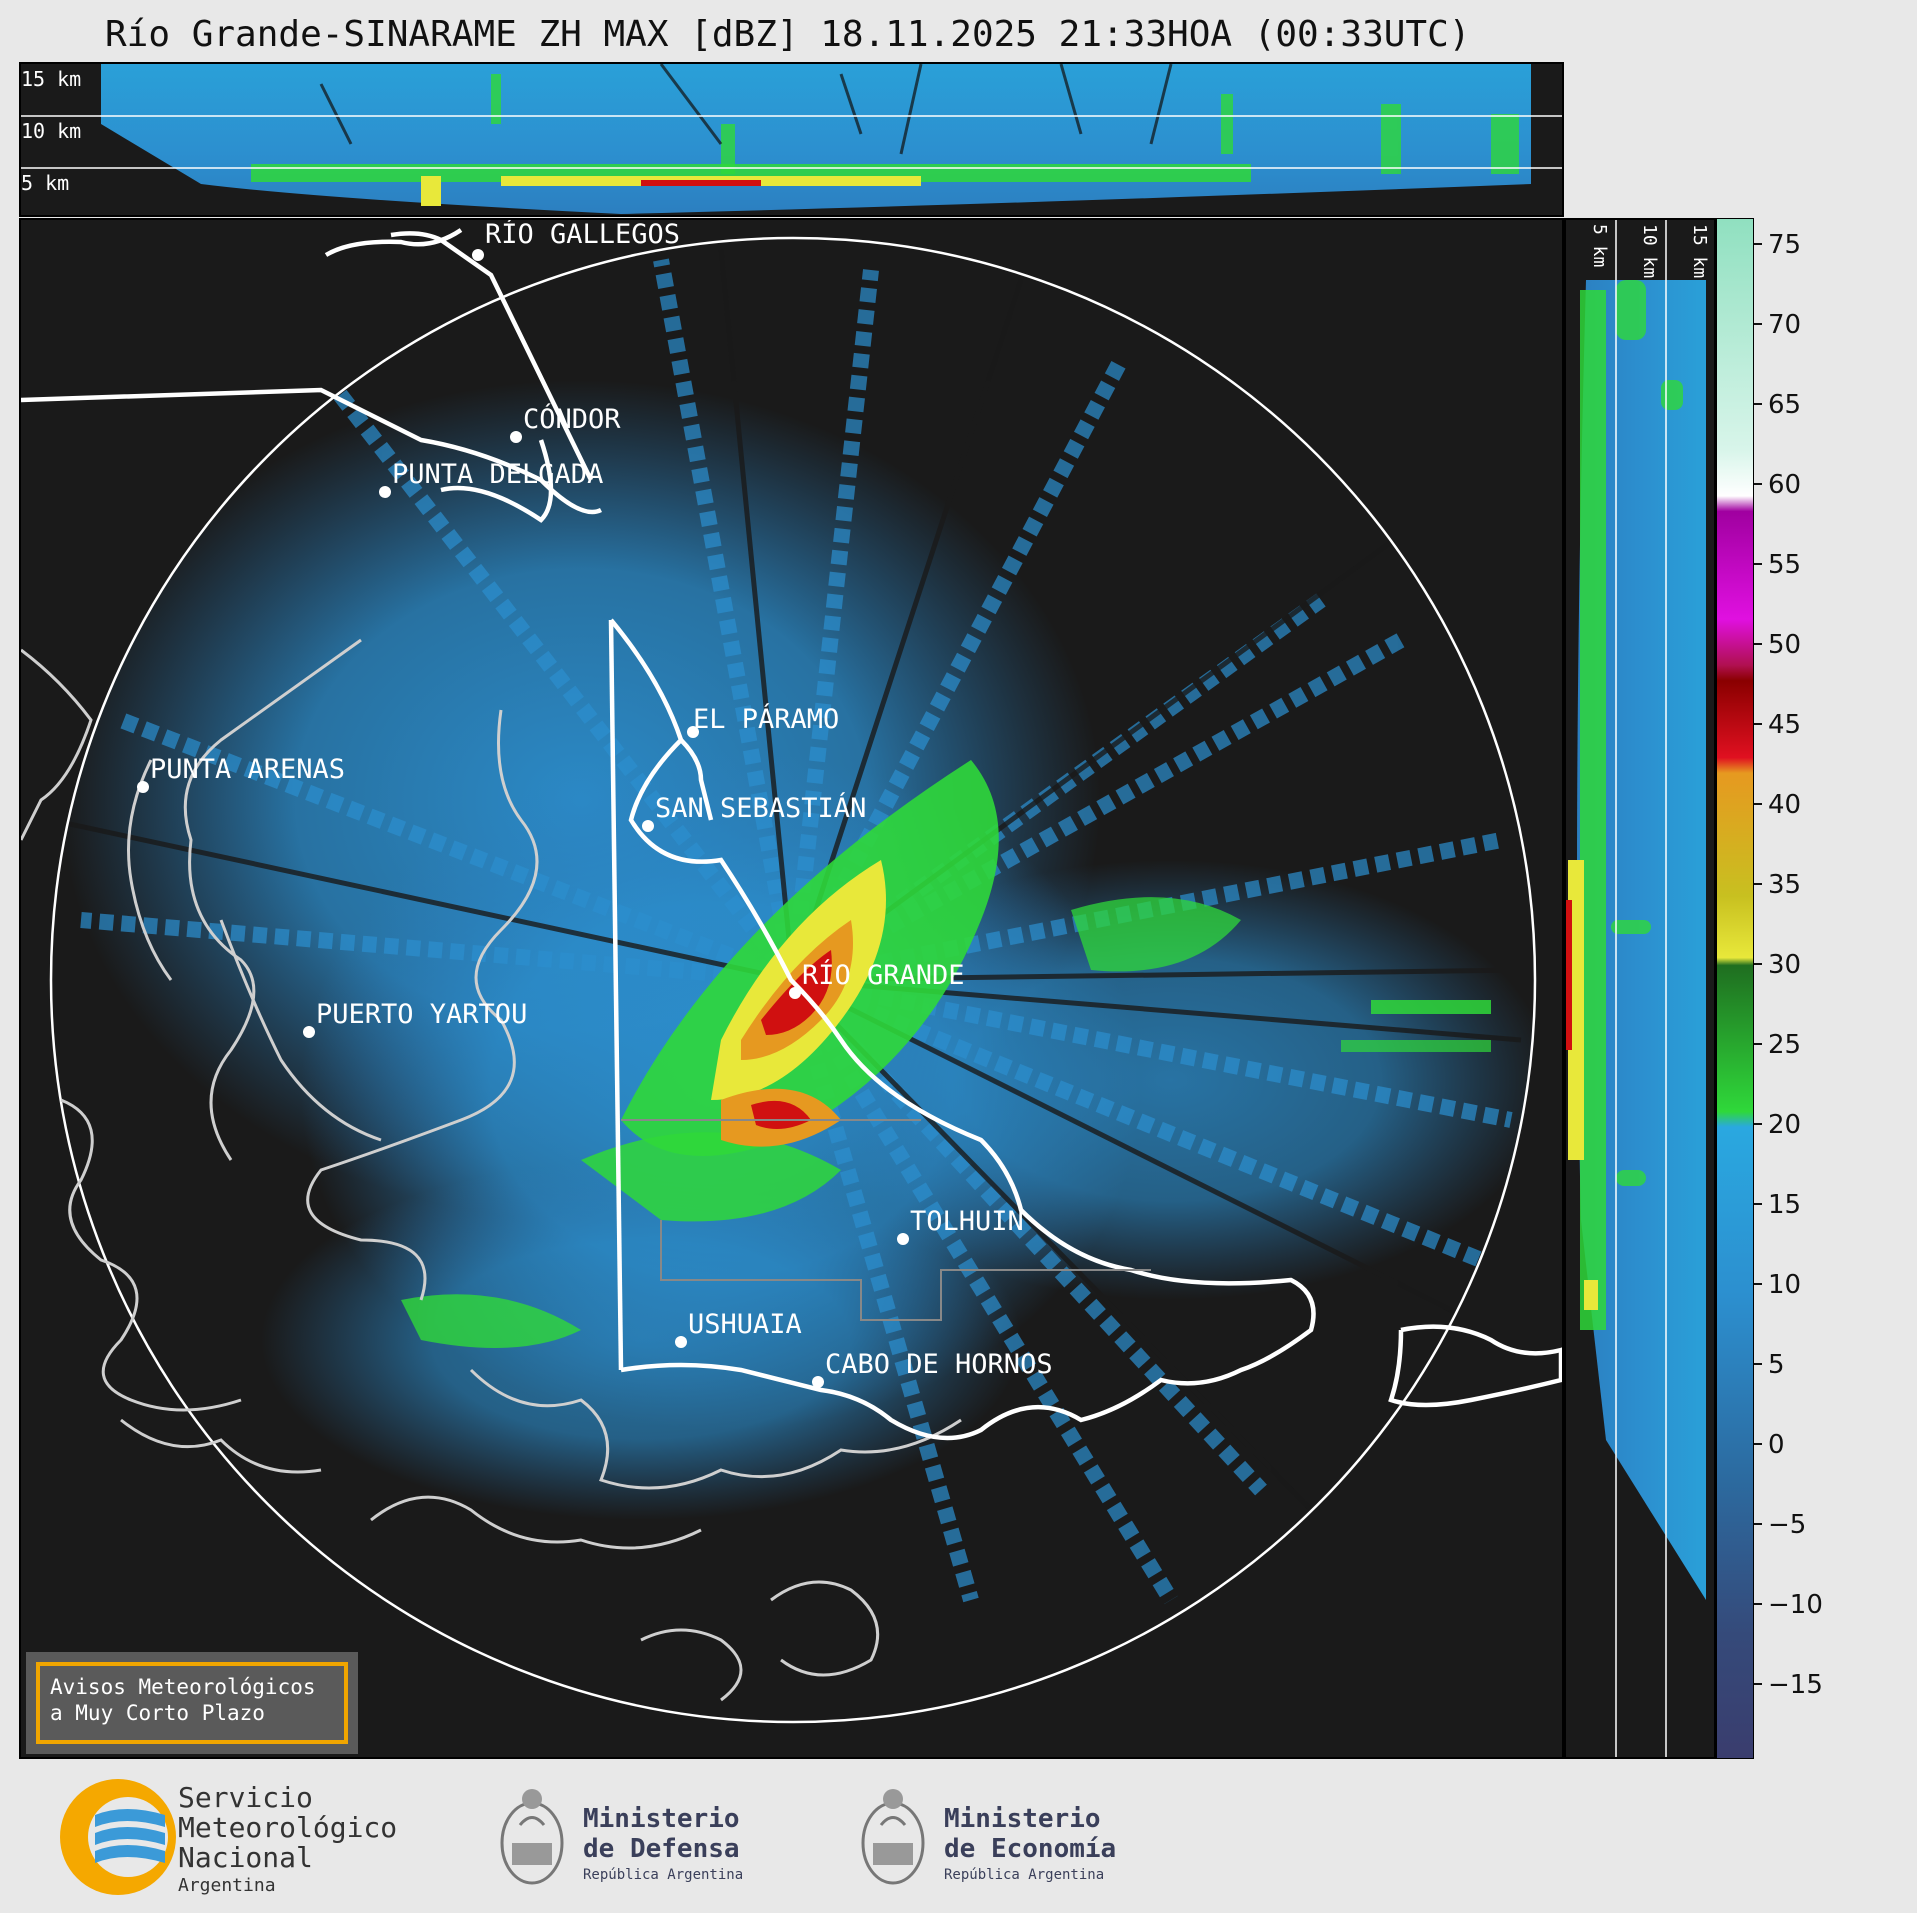  Describe the element at coordinates (385, 492) in the screenshot. I see `city-dot-punta-delgada` at that location.